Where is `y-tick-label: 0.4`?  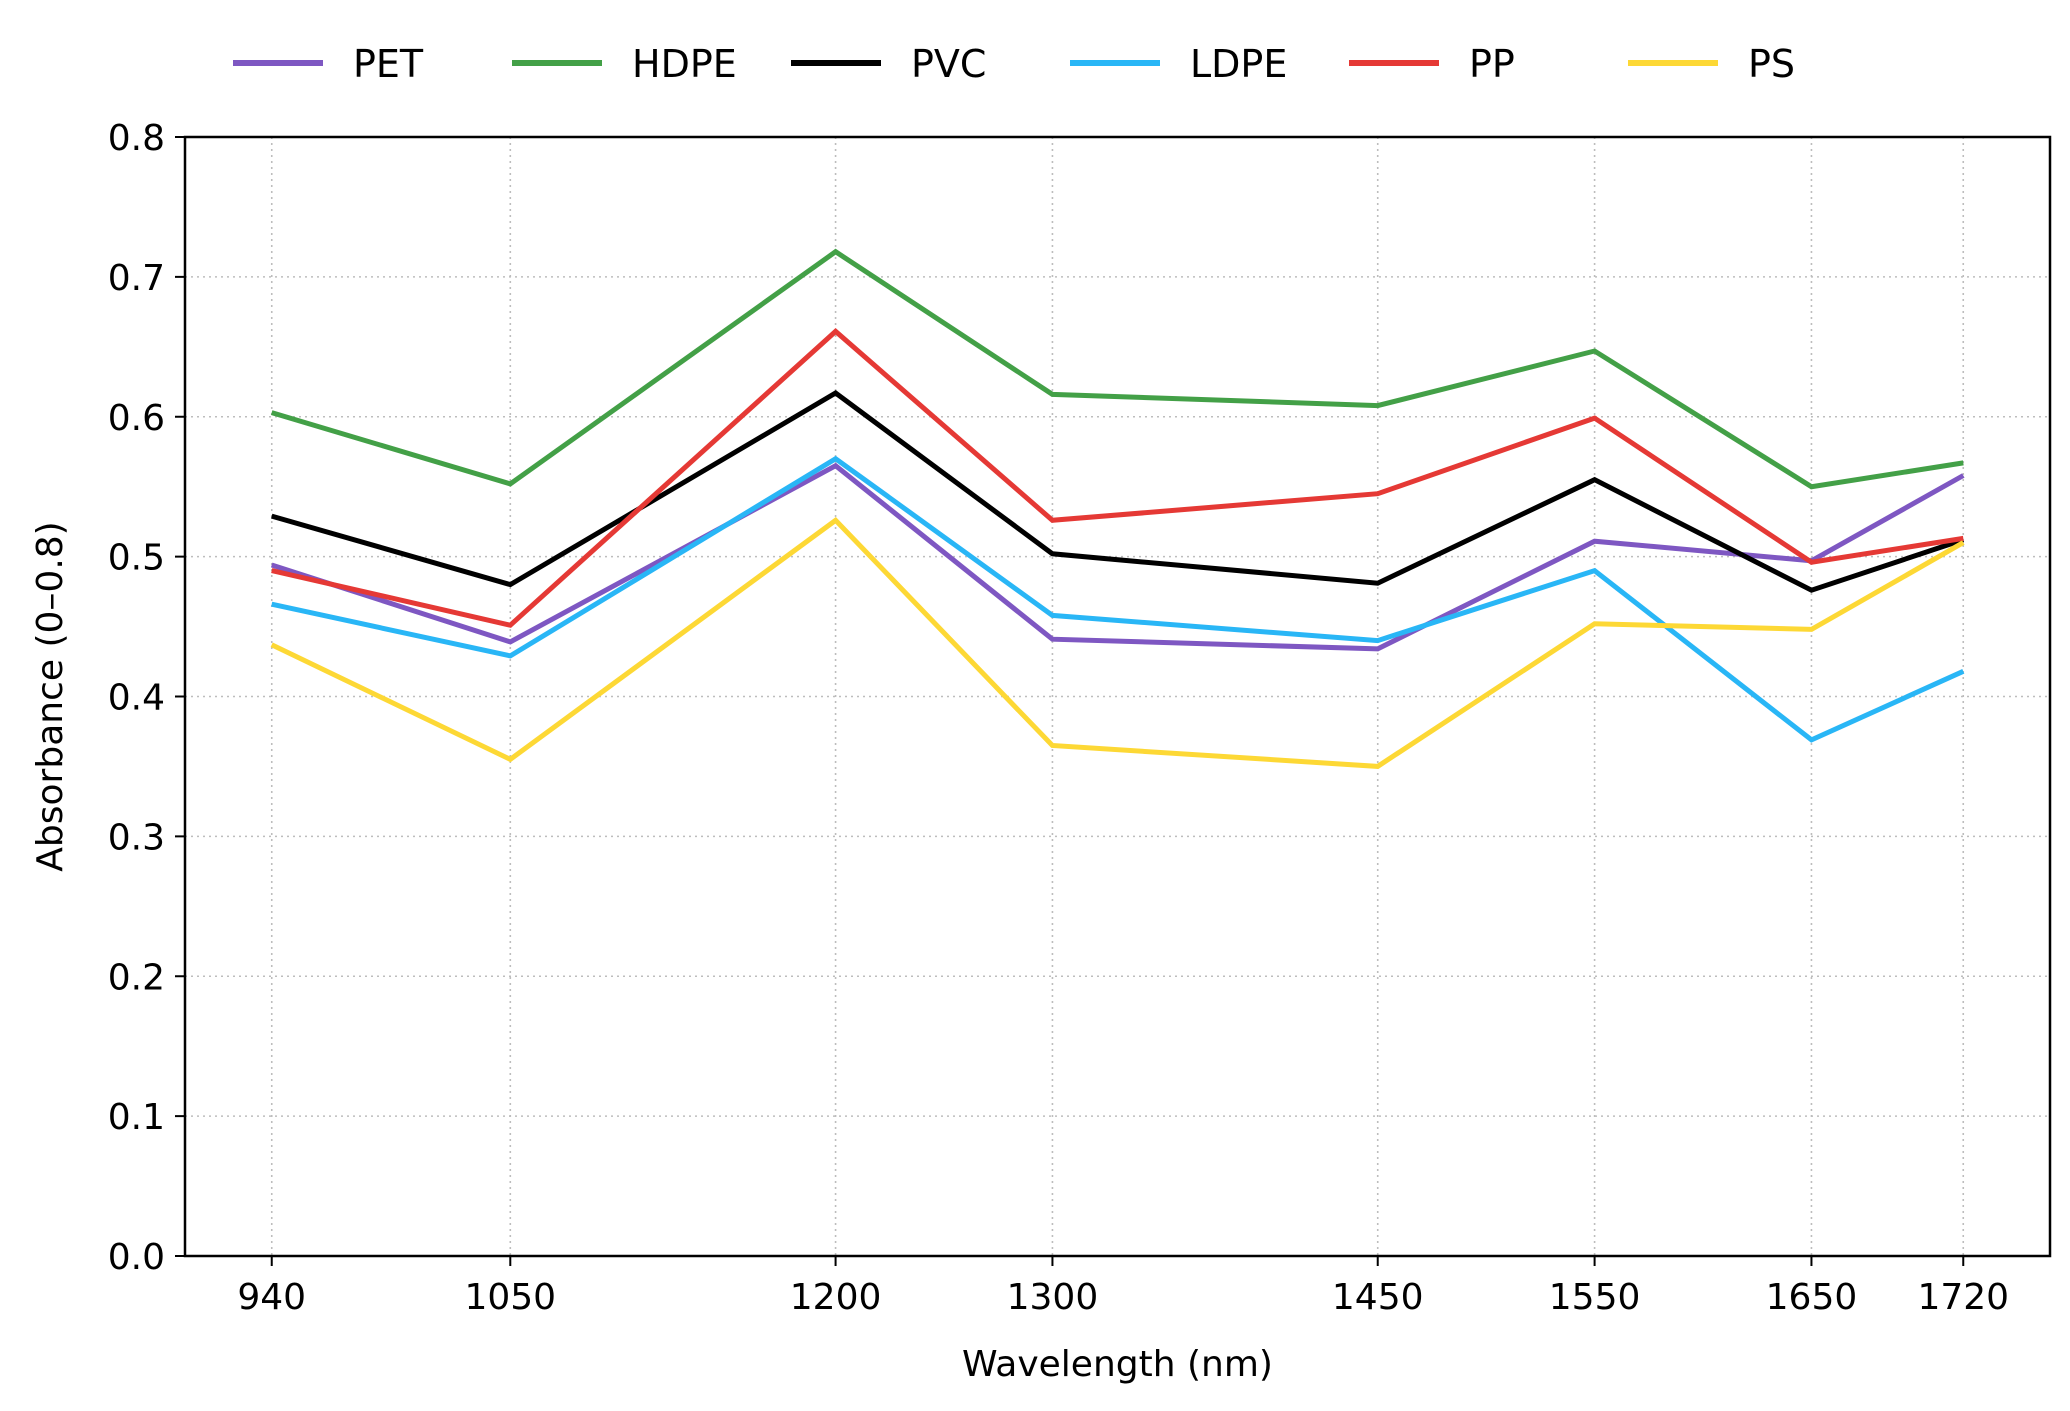 y-tick-label: 0.4 is located at coordinates (136, 698).